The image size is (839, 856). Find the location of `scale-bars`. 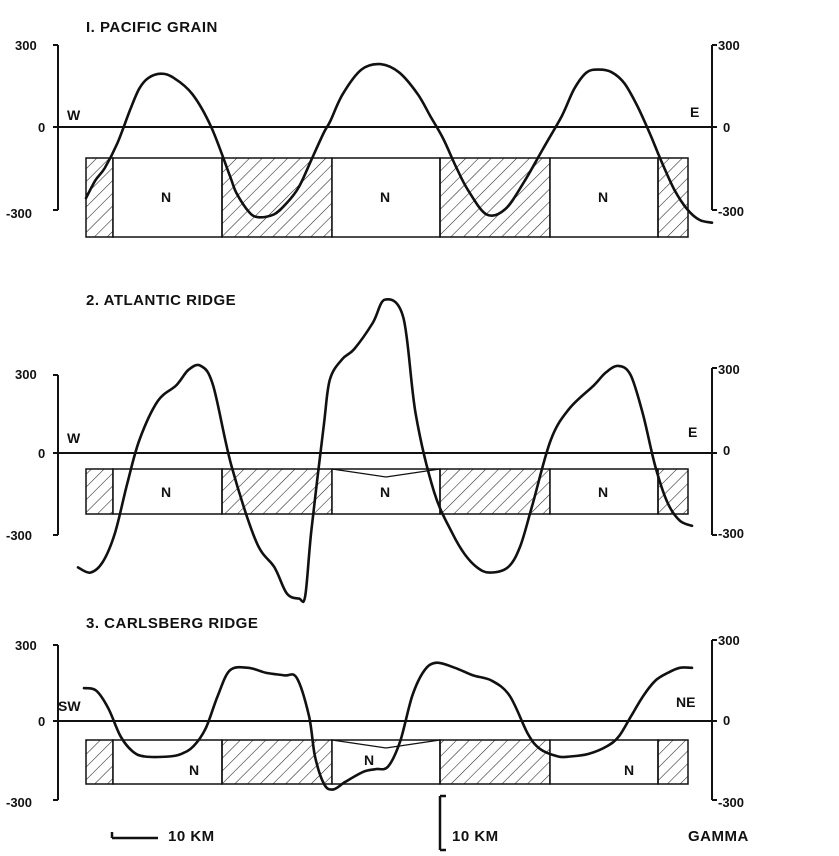

scale-bars is located at coordinates (278, 823).